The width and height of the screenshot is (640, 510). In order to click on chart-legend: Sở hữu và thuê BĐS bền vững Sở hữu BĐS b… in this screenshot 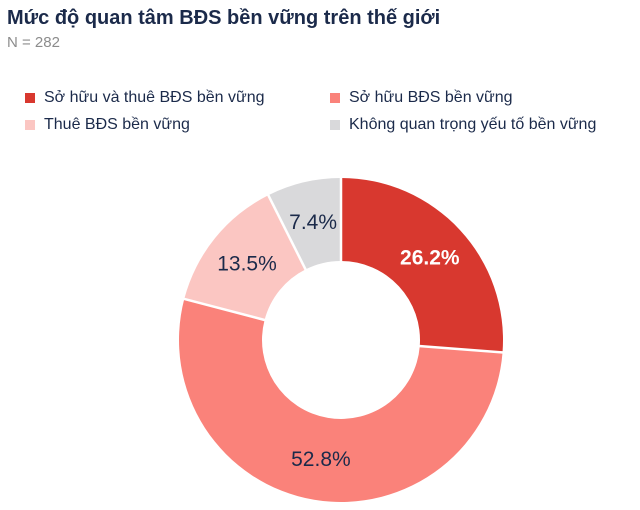, I will do `click(310, 111)`.